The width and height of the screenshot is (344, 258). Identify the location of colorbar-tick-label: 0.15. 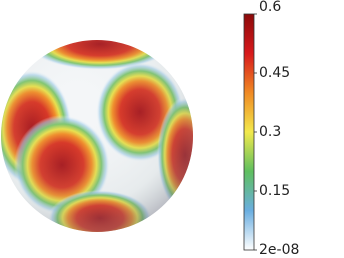
(274, 191).